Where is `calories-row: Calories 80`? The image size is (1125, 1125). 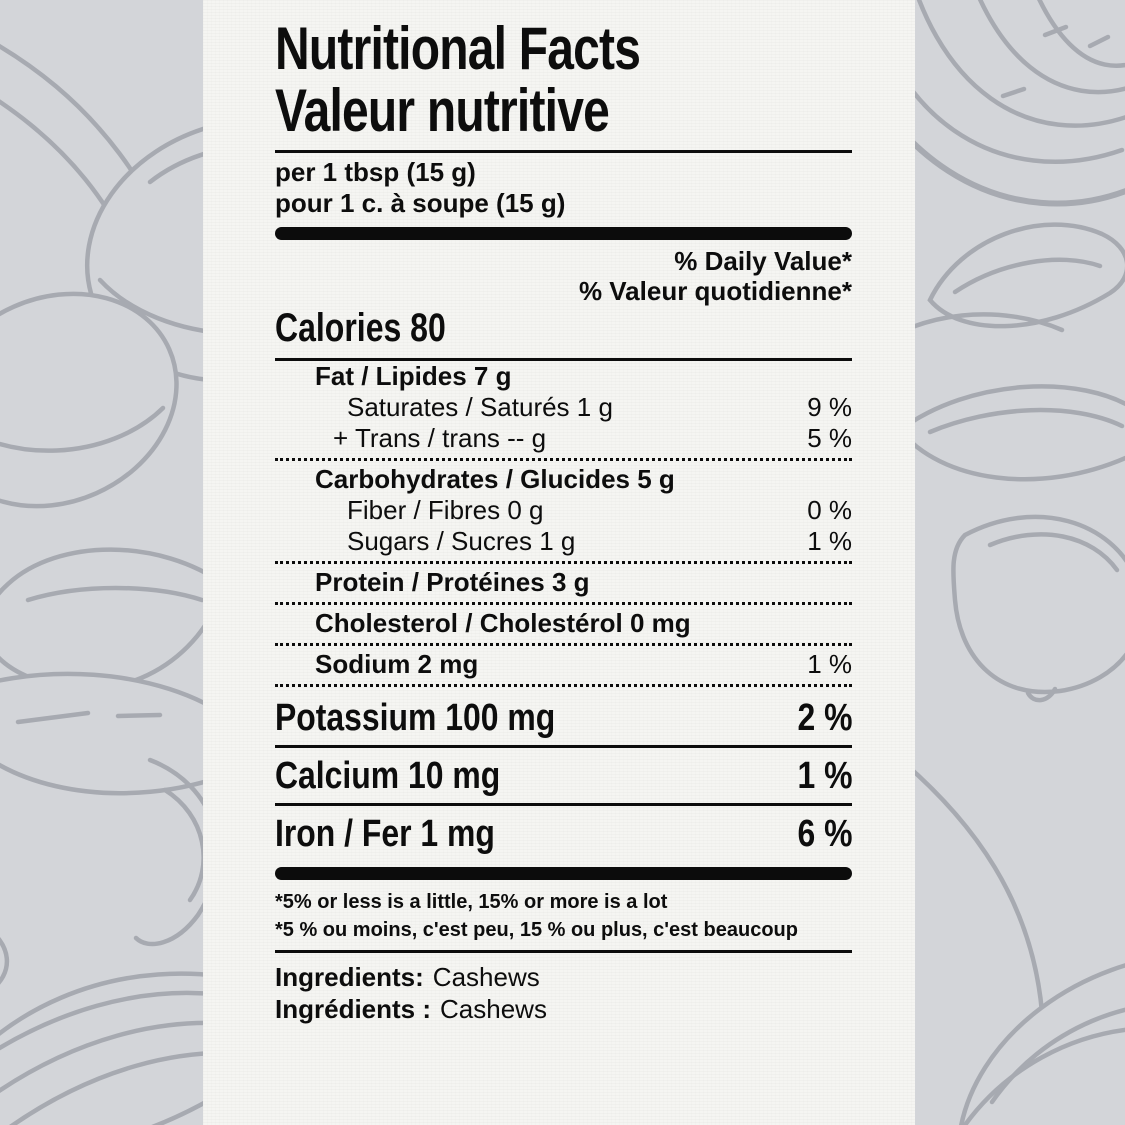 calories-row: Calories 80 is located at coordinates (563, 332).